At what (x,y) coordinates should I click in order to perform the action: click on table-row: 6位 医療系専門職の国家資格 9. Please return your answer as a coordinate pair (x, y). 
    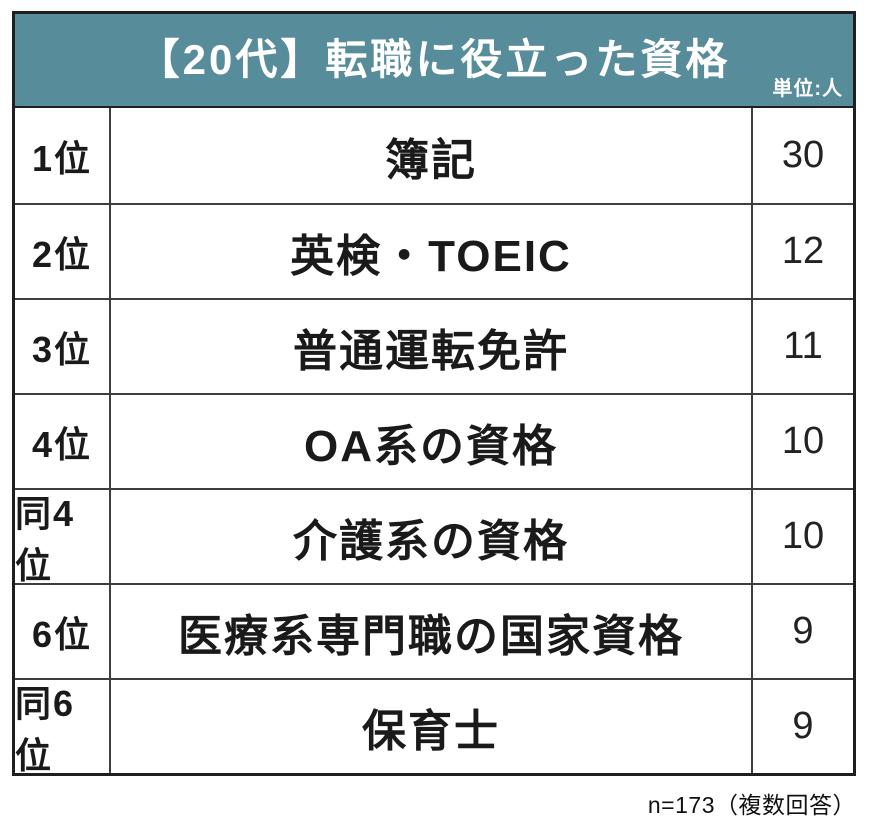
    Looking at the image, I should click on (434, 630).